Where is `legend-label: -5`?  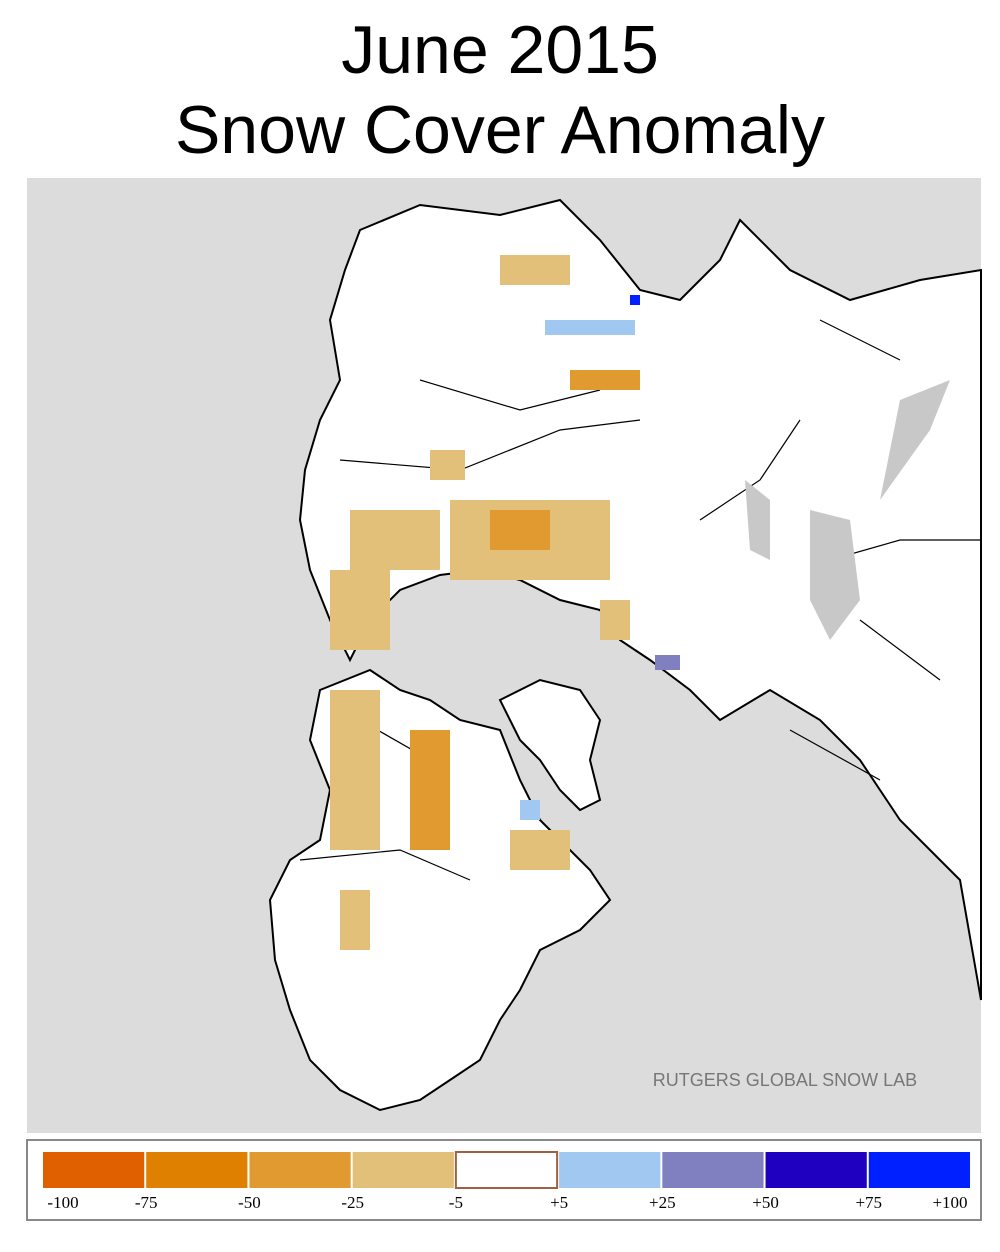
legend-label: -5 is located at coordinates (456, 1202).